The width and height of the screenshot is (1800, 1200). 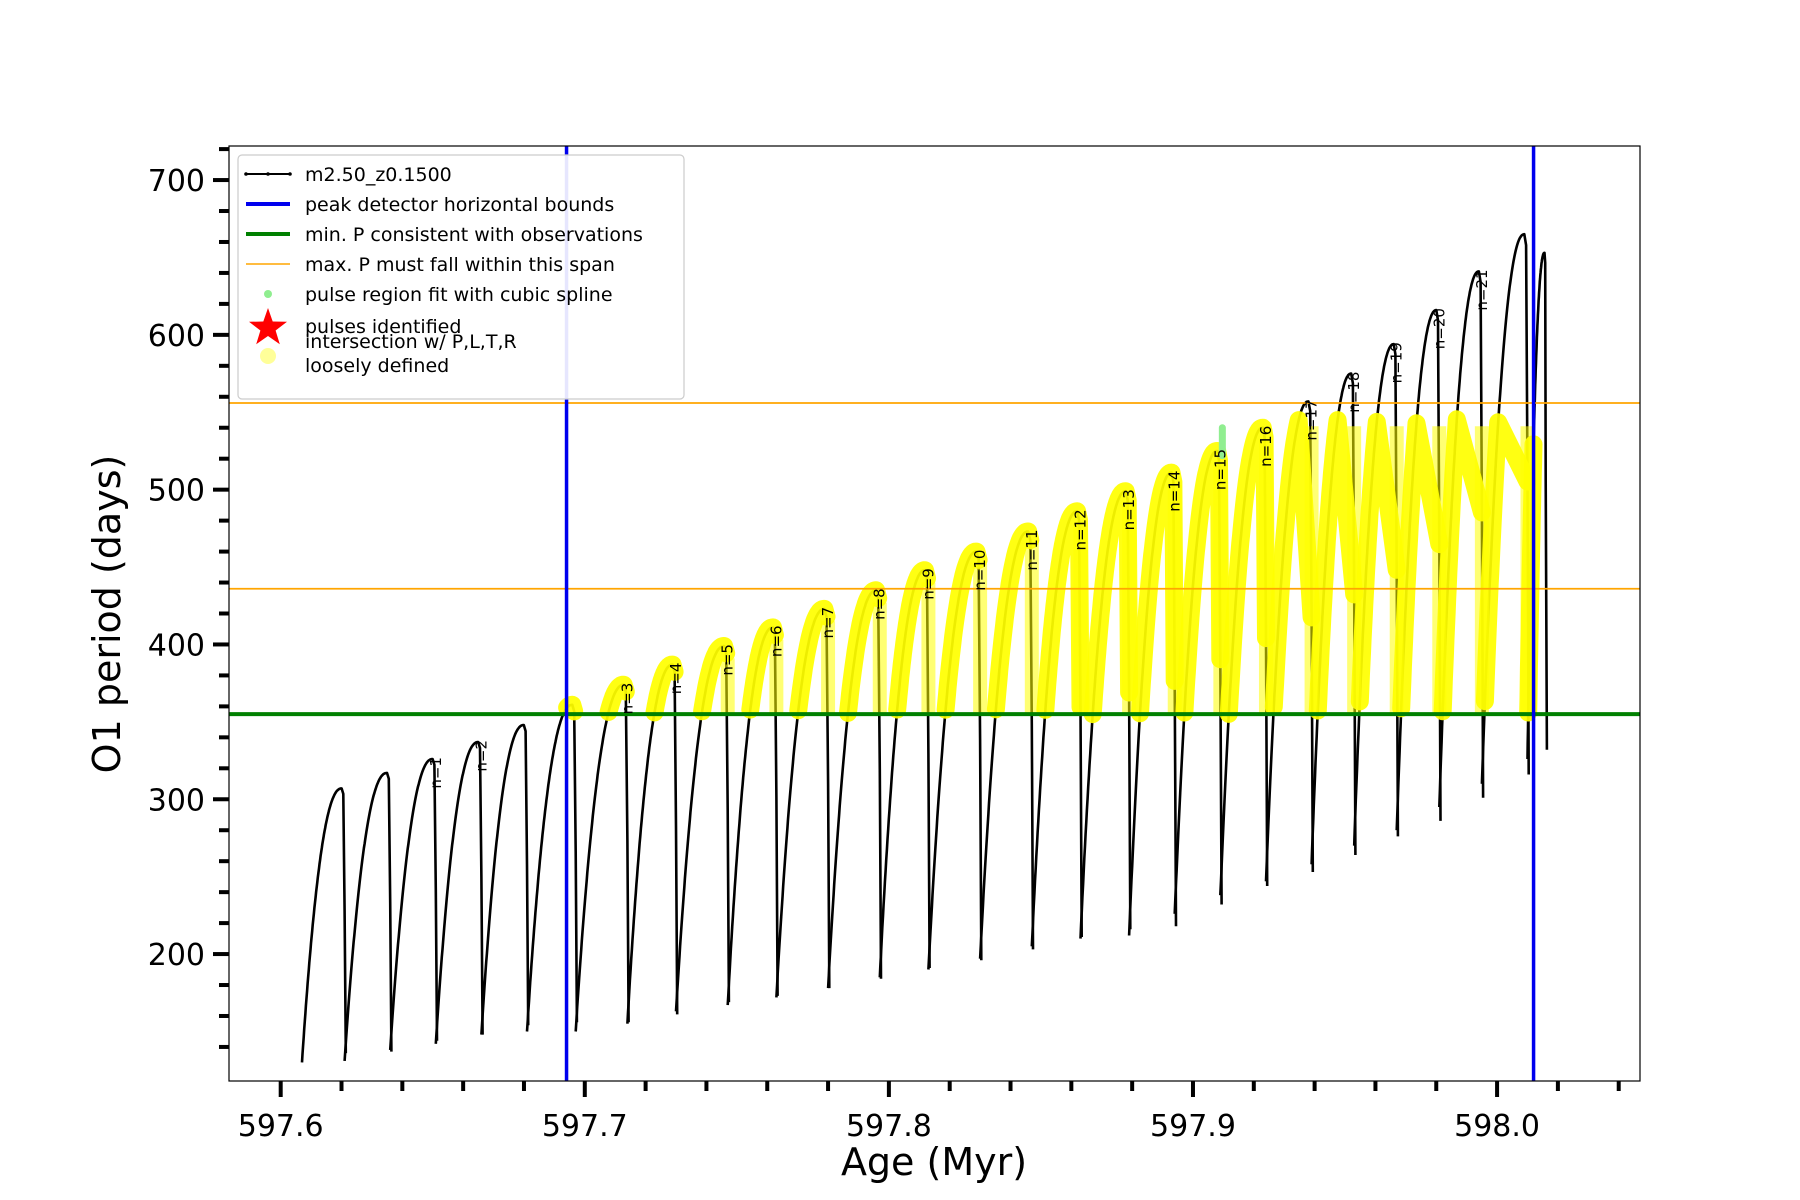 I want to click on x-tick-label: 598.0, so click(x=1497, y=1126).